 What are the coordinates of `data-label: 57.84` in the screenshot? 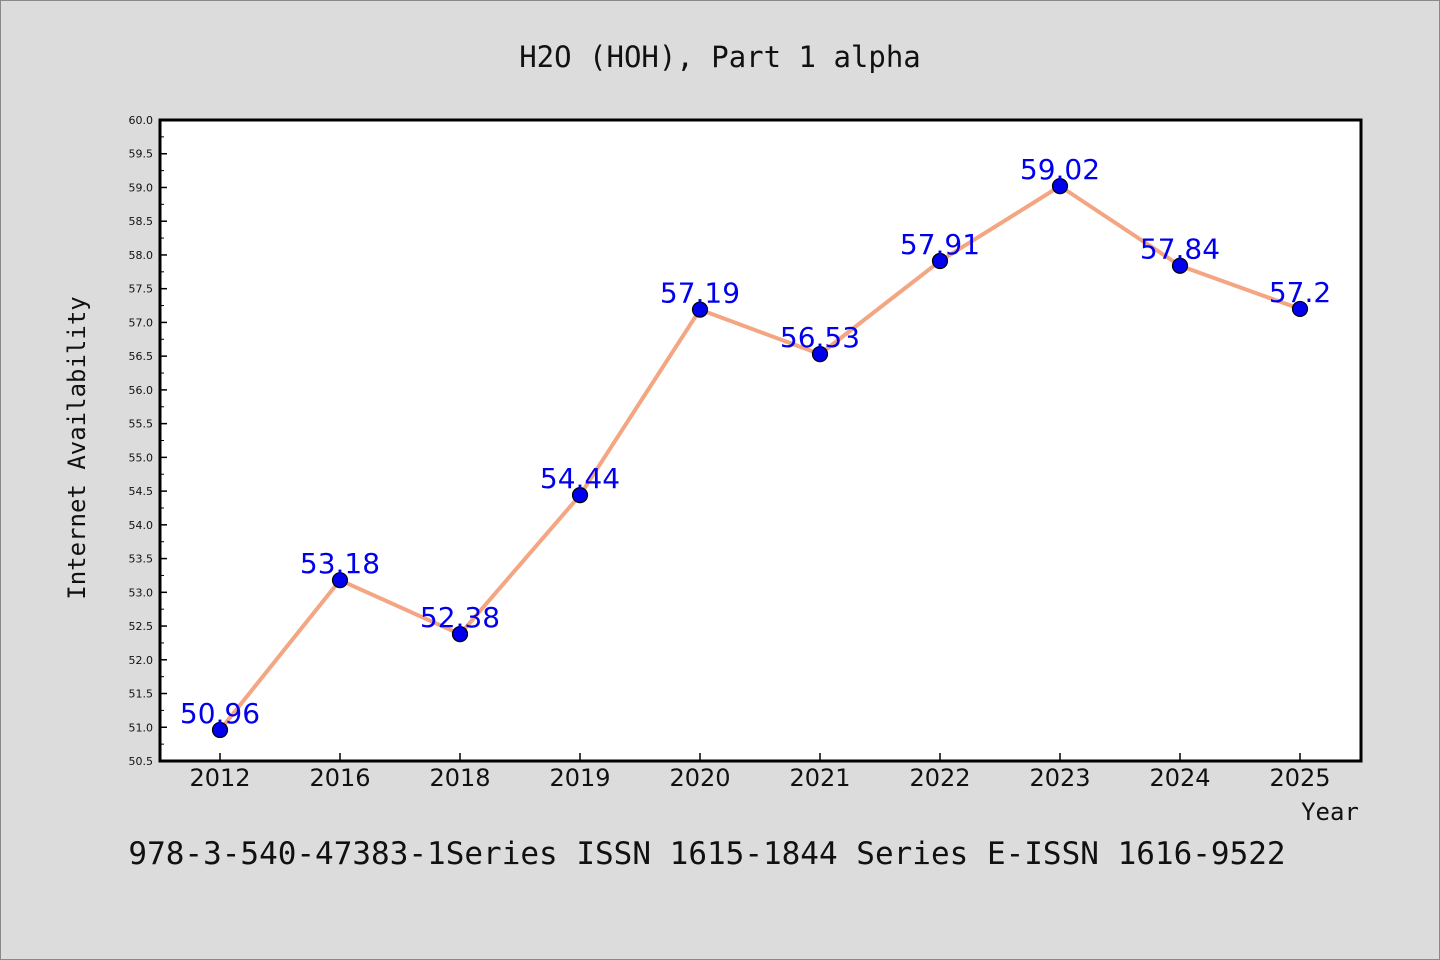 It's located at (1180, 249).